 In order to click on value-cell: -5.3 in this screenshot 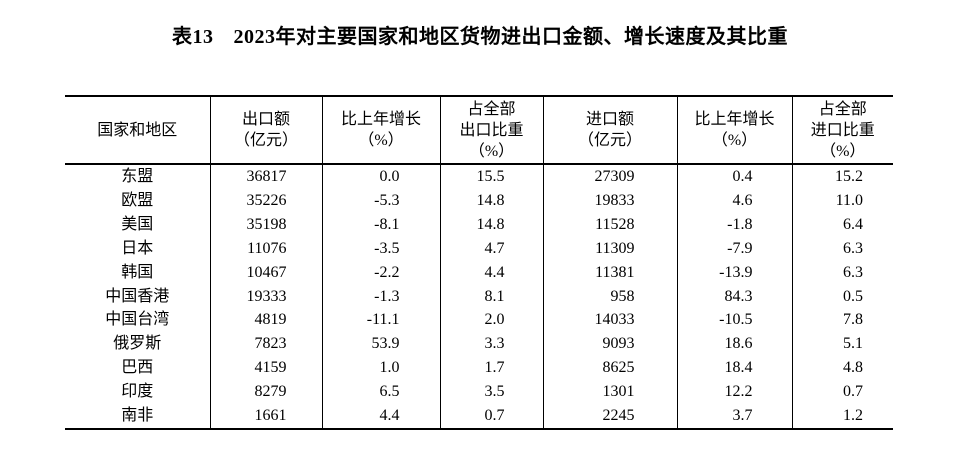, I will do `click(380, 200)`.